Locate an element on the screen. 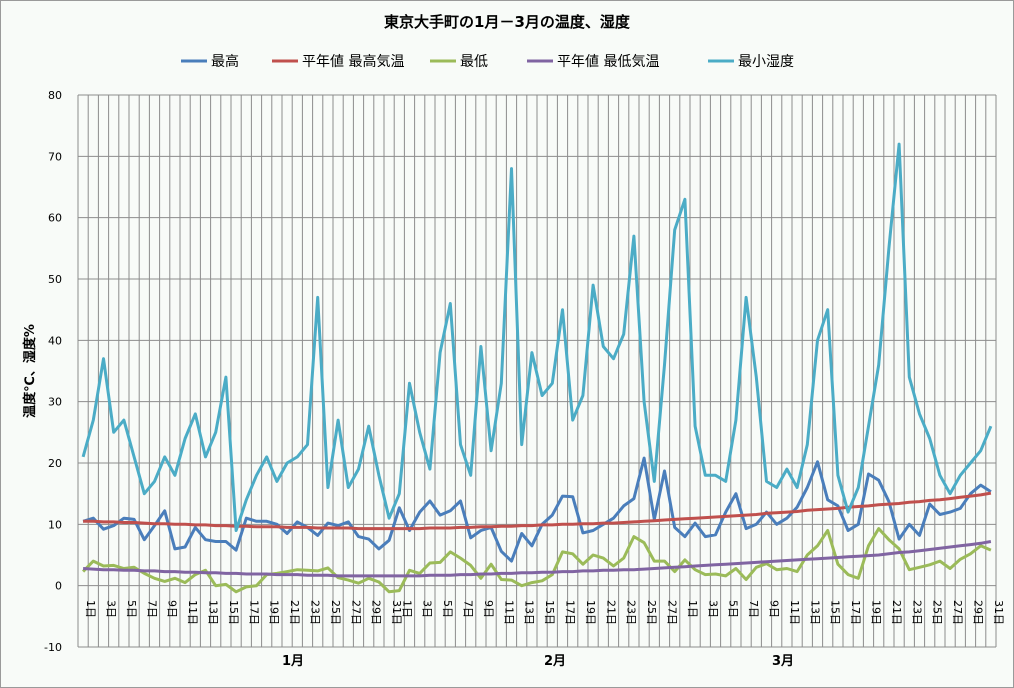 The height and width of the screenshot is (688, 1014). y-tick-label: 50 is located at coordinates (55, 279).